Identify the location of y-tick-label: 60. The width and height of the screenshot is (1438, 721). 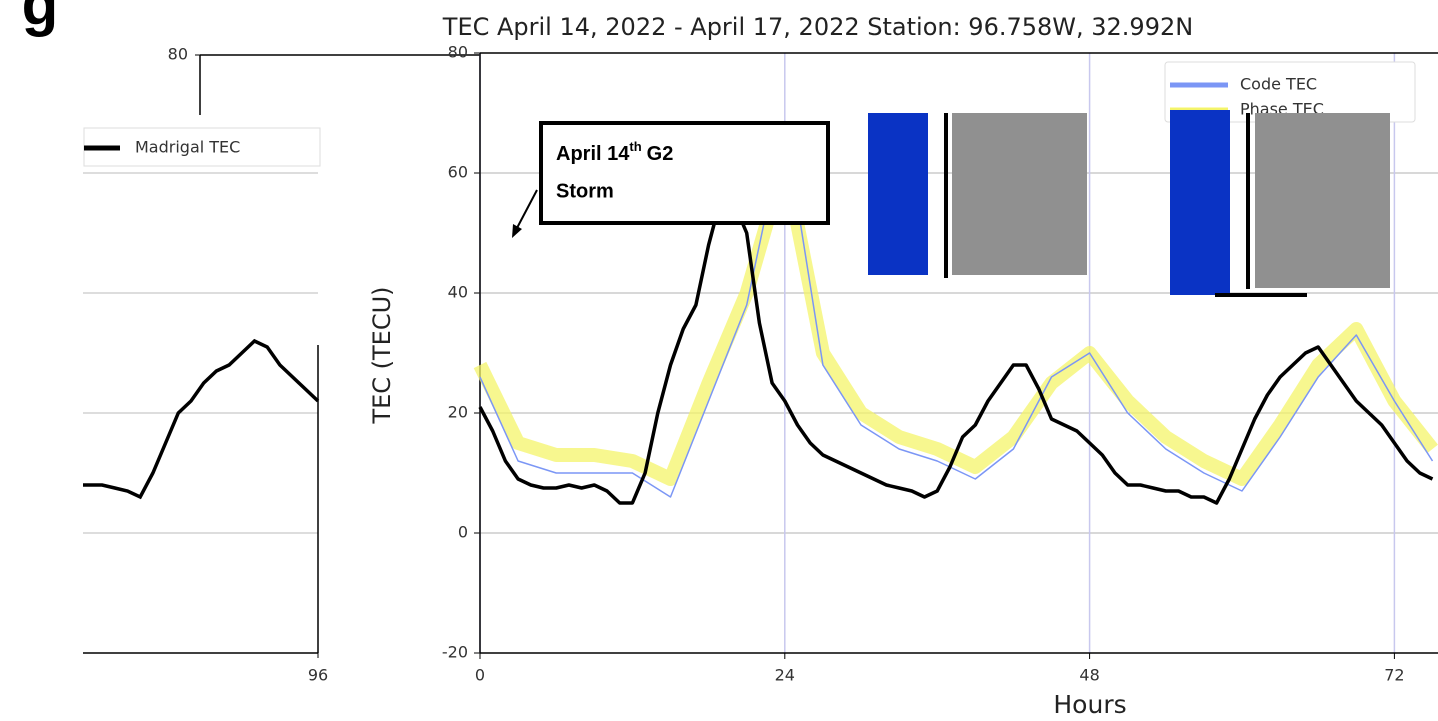
(458, 172).